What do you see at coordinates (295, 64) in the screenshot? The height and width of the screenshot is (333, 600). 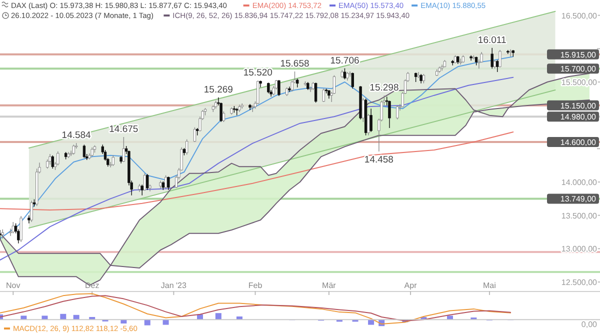 I see `annotation: 15.658` at bounding box center [295, 64].